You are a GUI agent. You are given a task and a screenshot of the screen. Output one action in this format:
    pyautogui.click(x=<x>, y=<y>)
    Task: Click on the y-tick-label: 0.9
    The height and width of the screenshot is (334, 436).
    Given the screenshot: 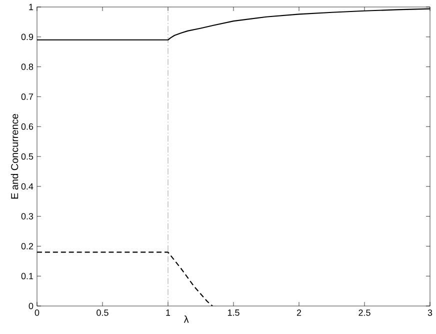 What is the action you would take?
    pyautogui.click(x=27, y=37)
    